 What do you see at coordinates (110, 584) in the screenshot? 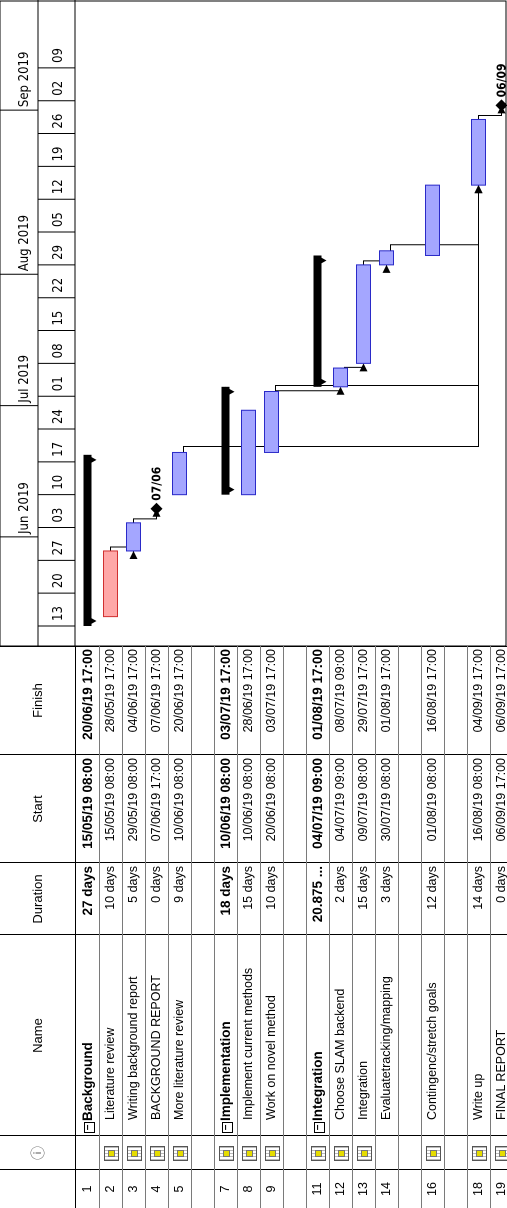
I see `critical-task-bar` at bounding box center [110, 584].